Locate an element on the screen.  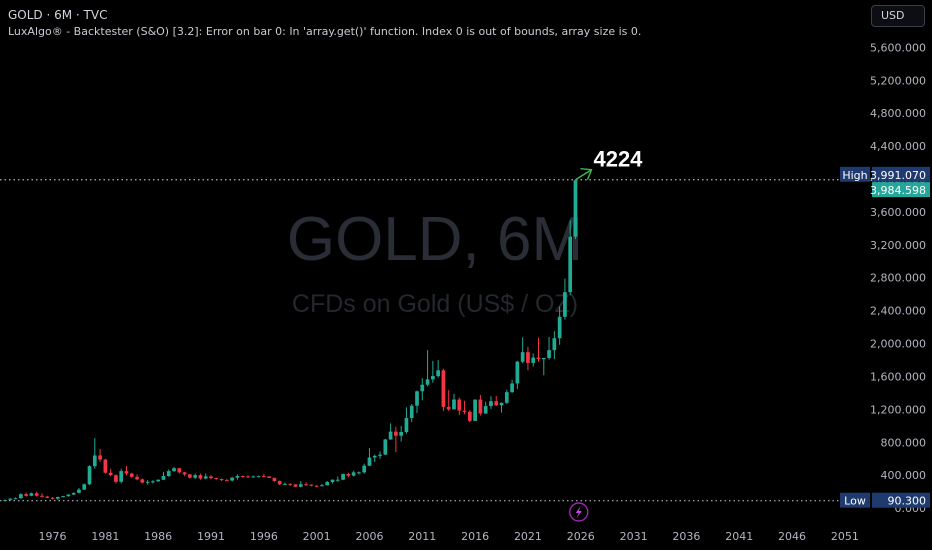
annotation-layer: 4224 is located at coordinates (609, 164).